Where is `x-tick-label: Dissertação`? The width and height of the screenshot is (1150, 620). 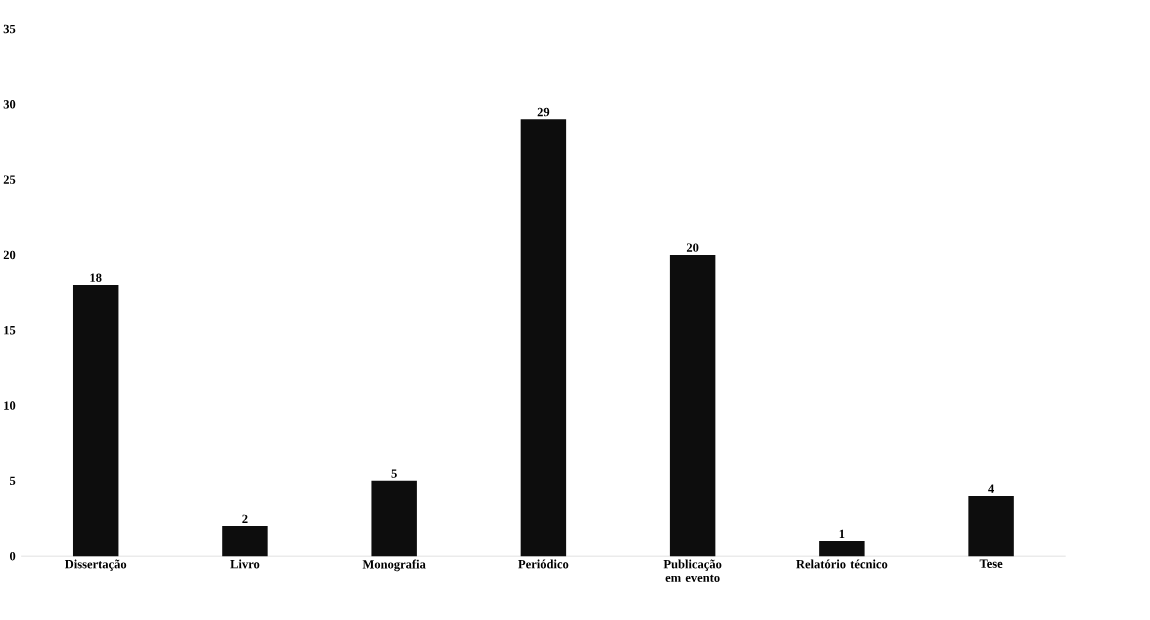
x-tick-label: Dissertação is located at coordinates (95, 565).